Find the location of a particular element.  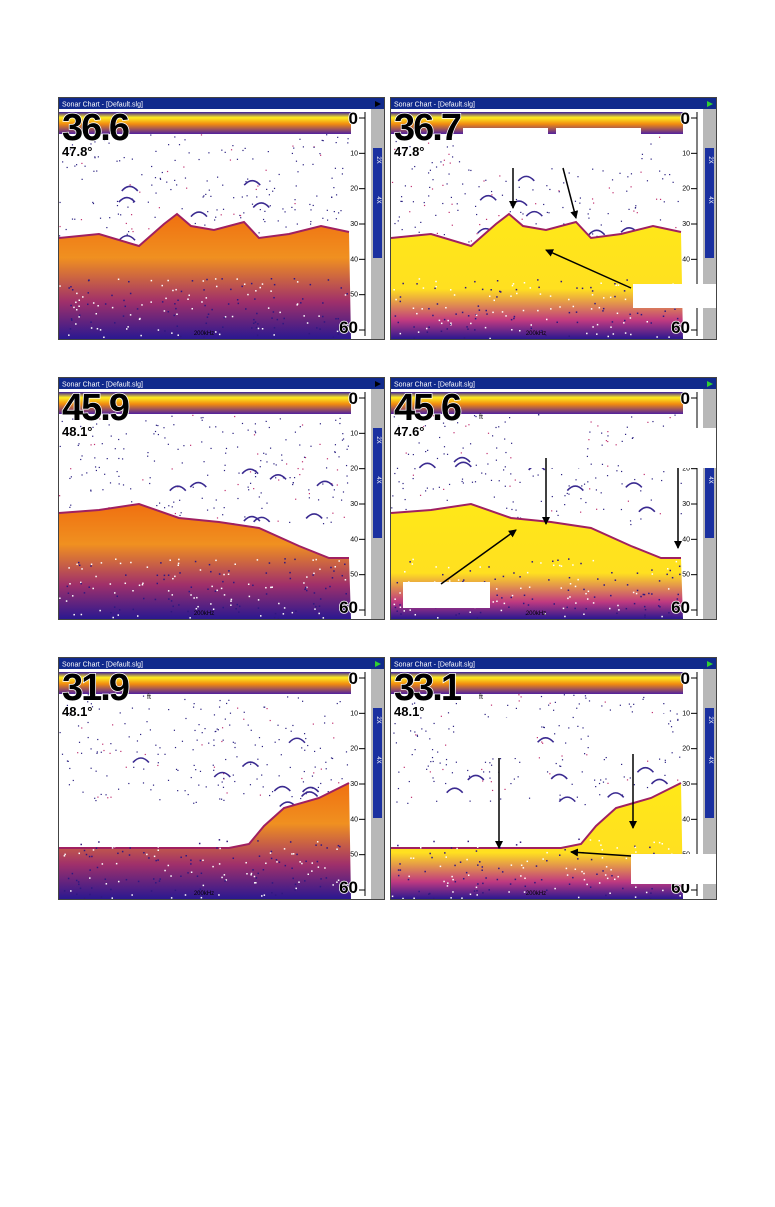

fish-arch is located at coordinates (455, 790).